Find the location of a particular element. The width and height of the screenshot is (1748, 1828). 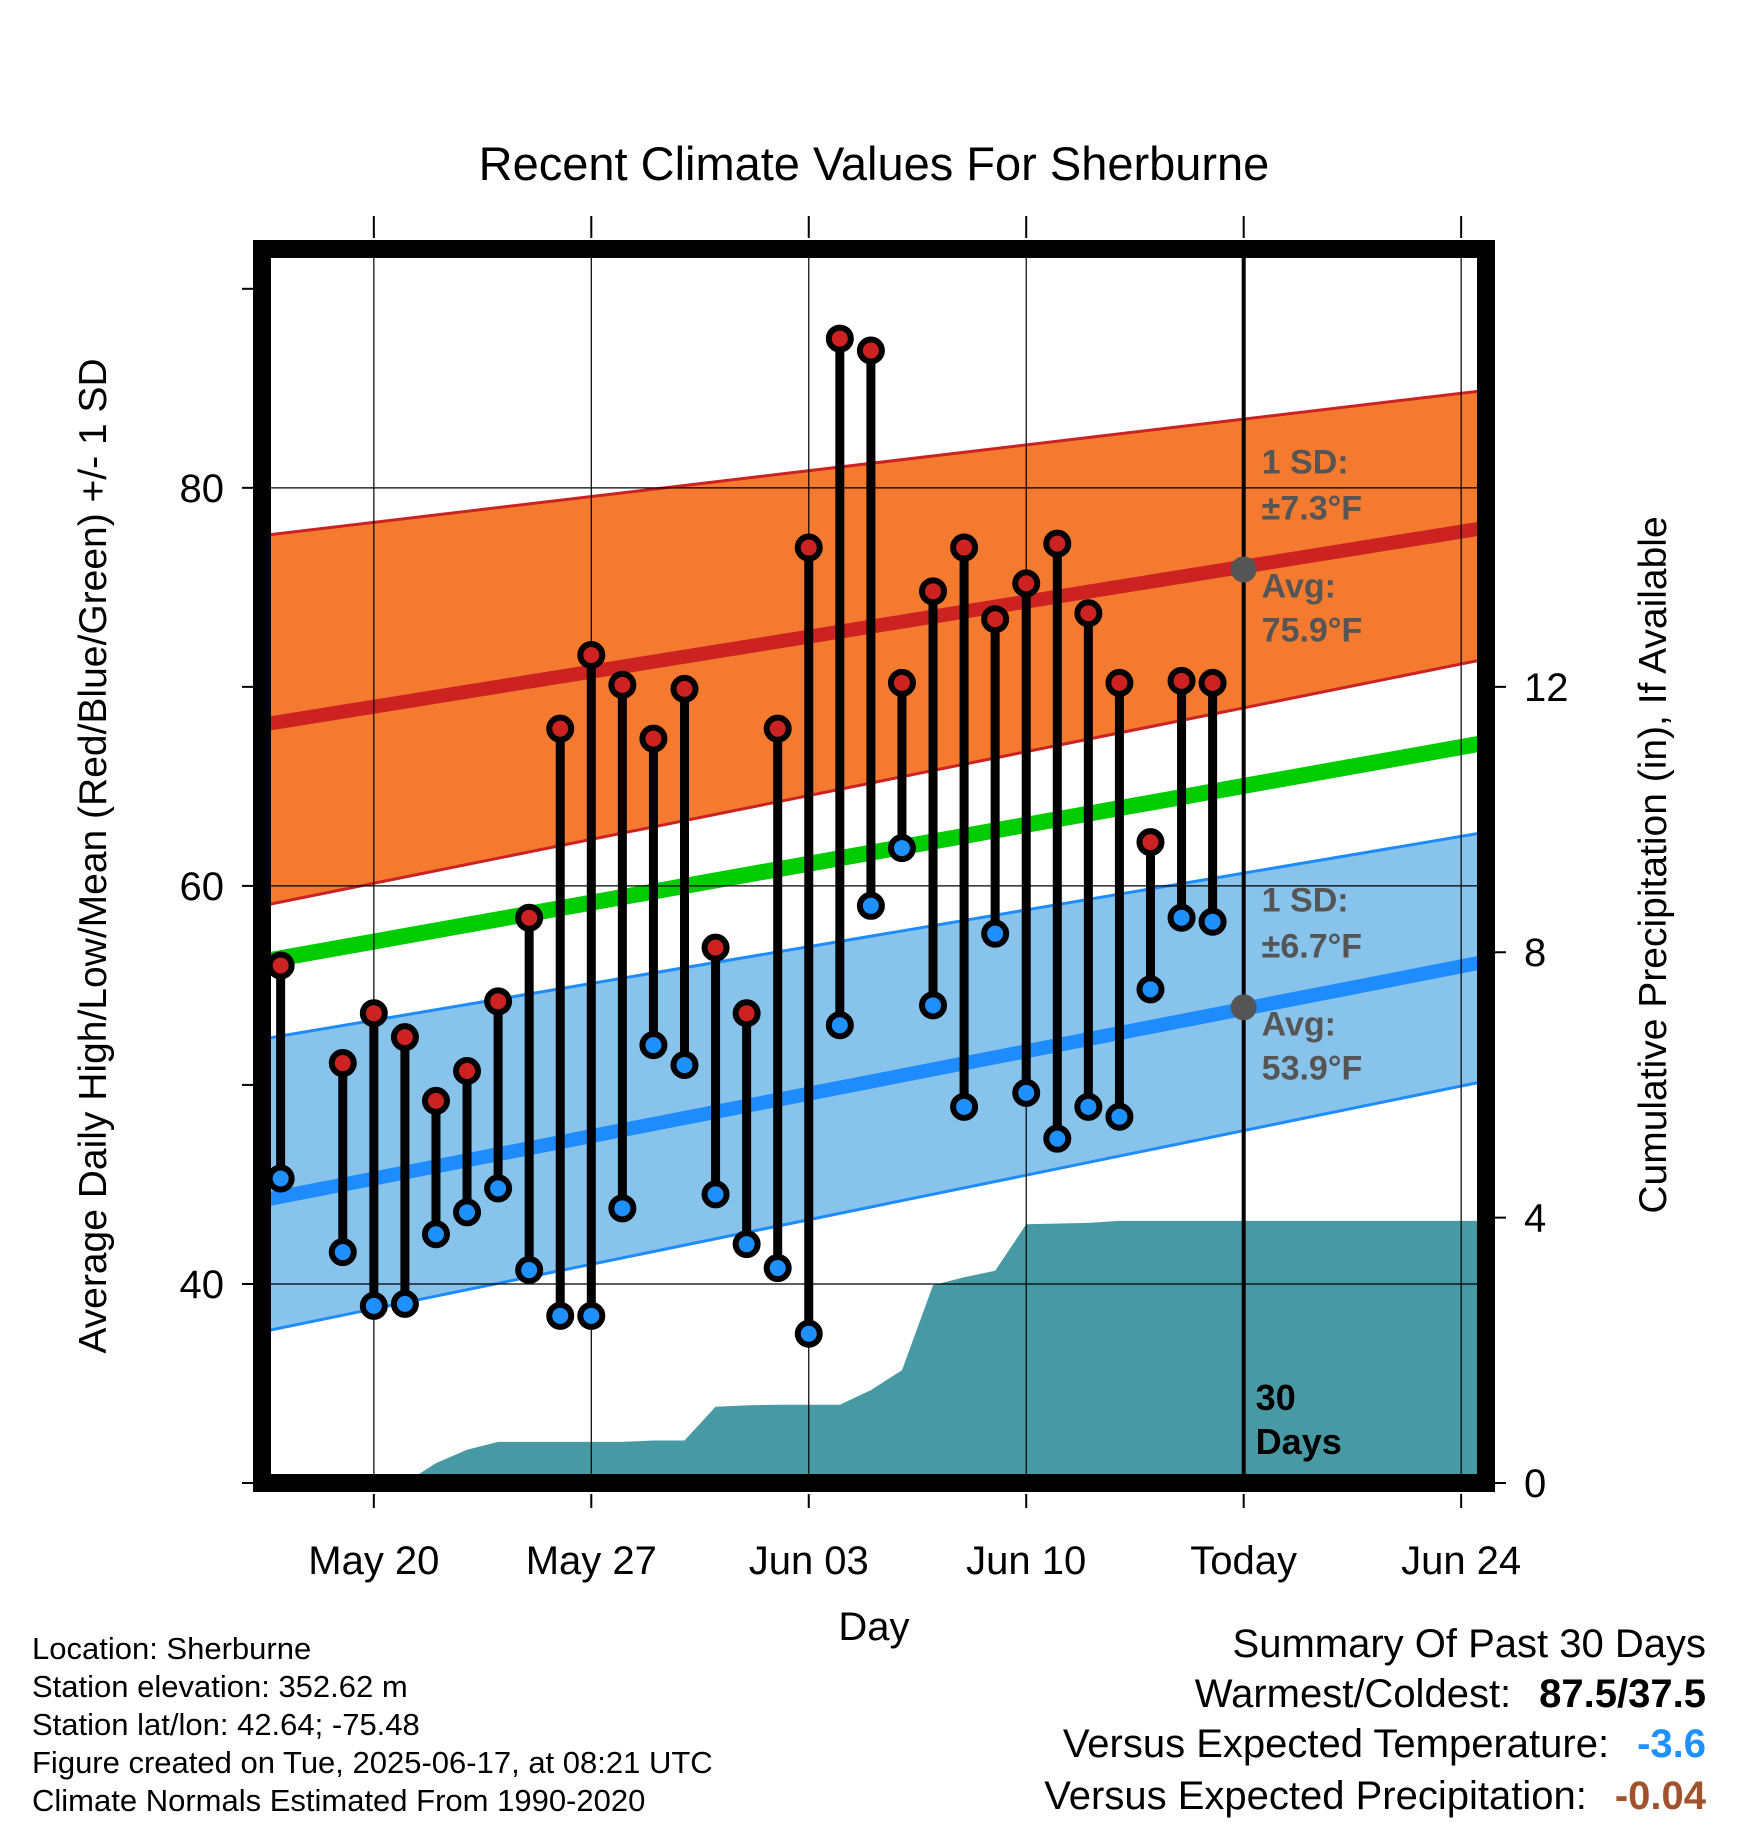

chart-title: Recent Climate Values For Sherburne is located at coordinates (874, 163).